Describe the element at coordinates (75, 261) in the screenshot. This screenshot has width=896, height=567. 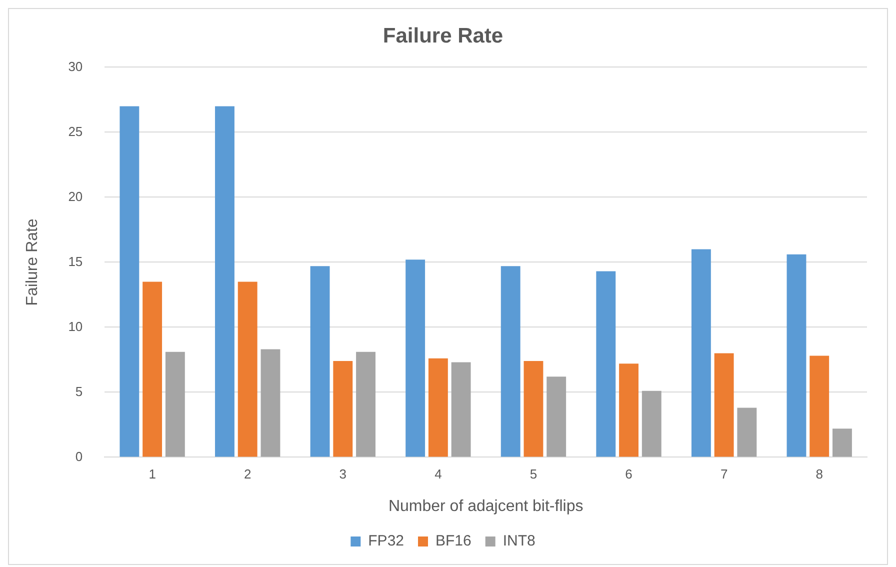
I see `y-tick-label: 15` at that location.